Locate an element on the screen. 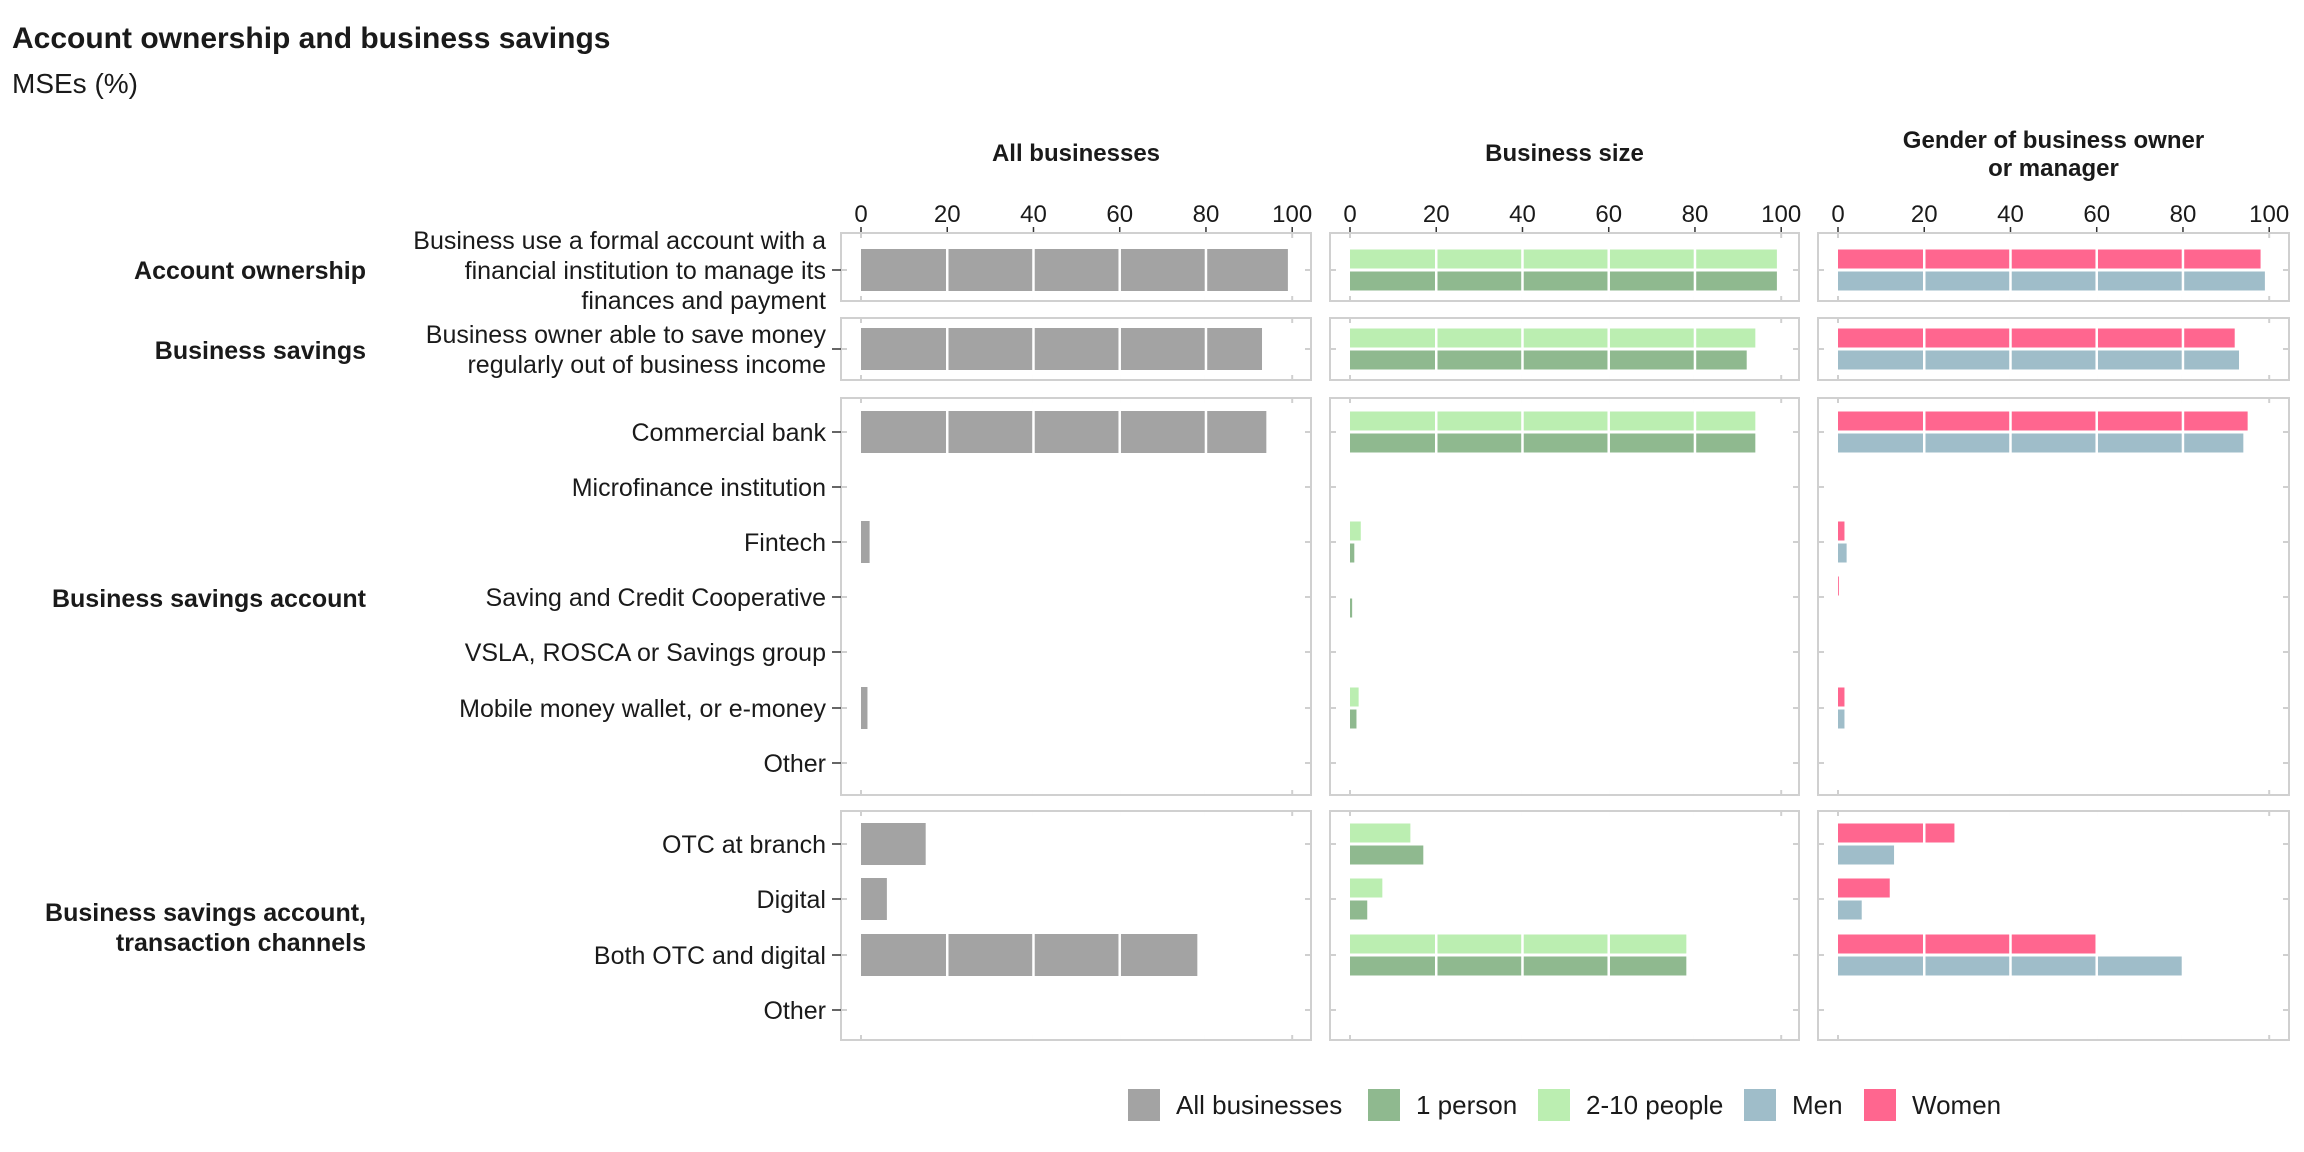  legend-swatch-women is located at coordinates (1880, 1105).